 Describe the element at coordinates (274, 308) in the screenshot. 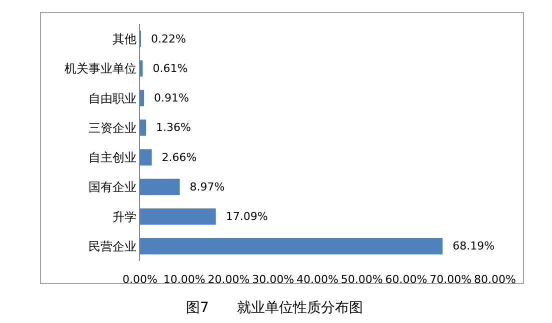

I see `caption: 图7 就业单位性质分布图` at that location.